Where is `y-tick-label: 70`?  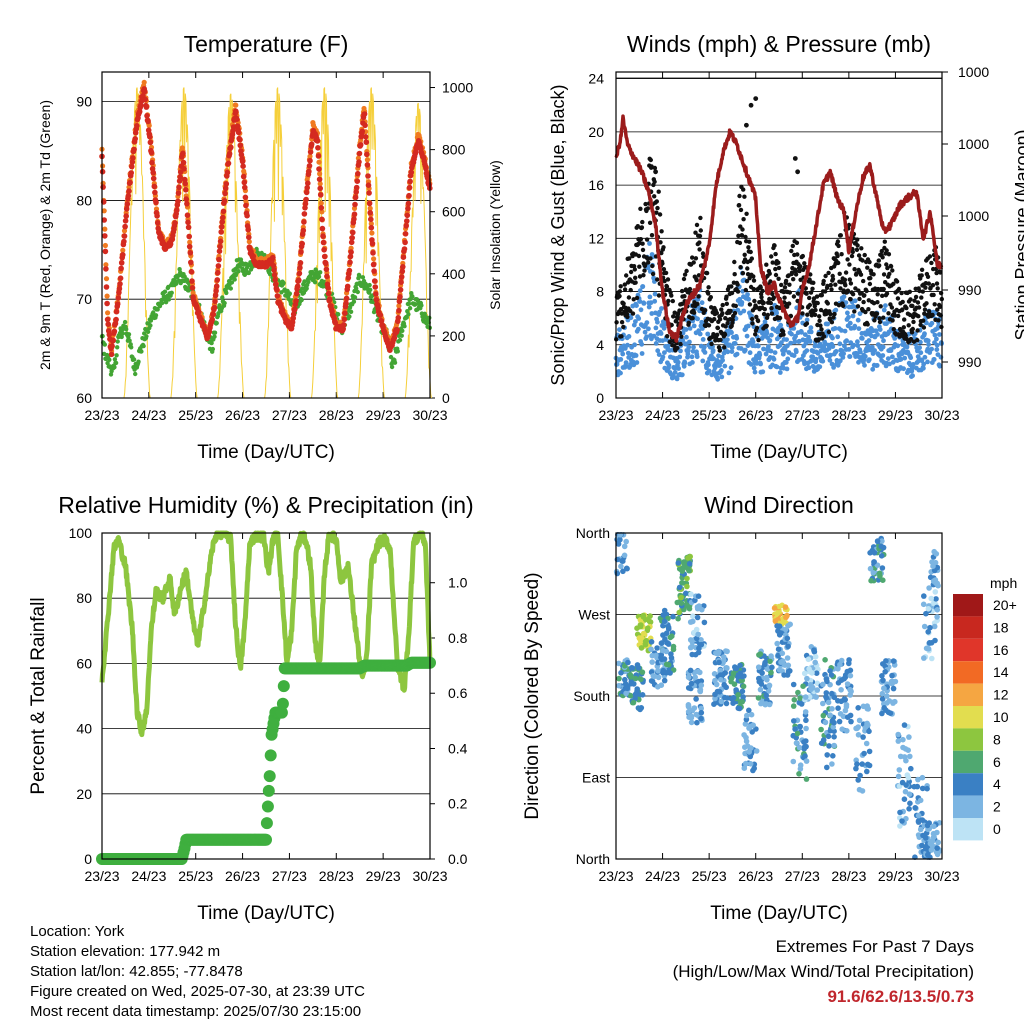
y-tick-label: 70 is located at coordinates (84, 299).